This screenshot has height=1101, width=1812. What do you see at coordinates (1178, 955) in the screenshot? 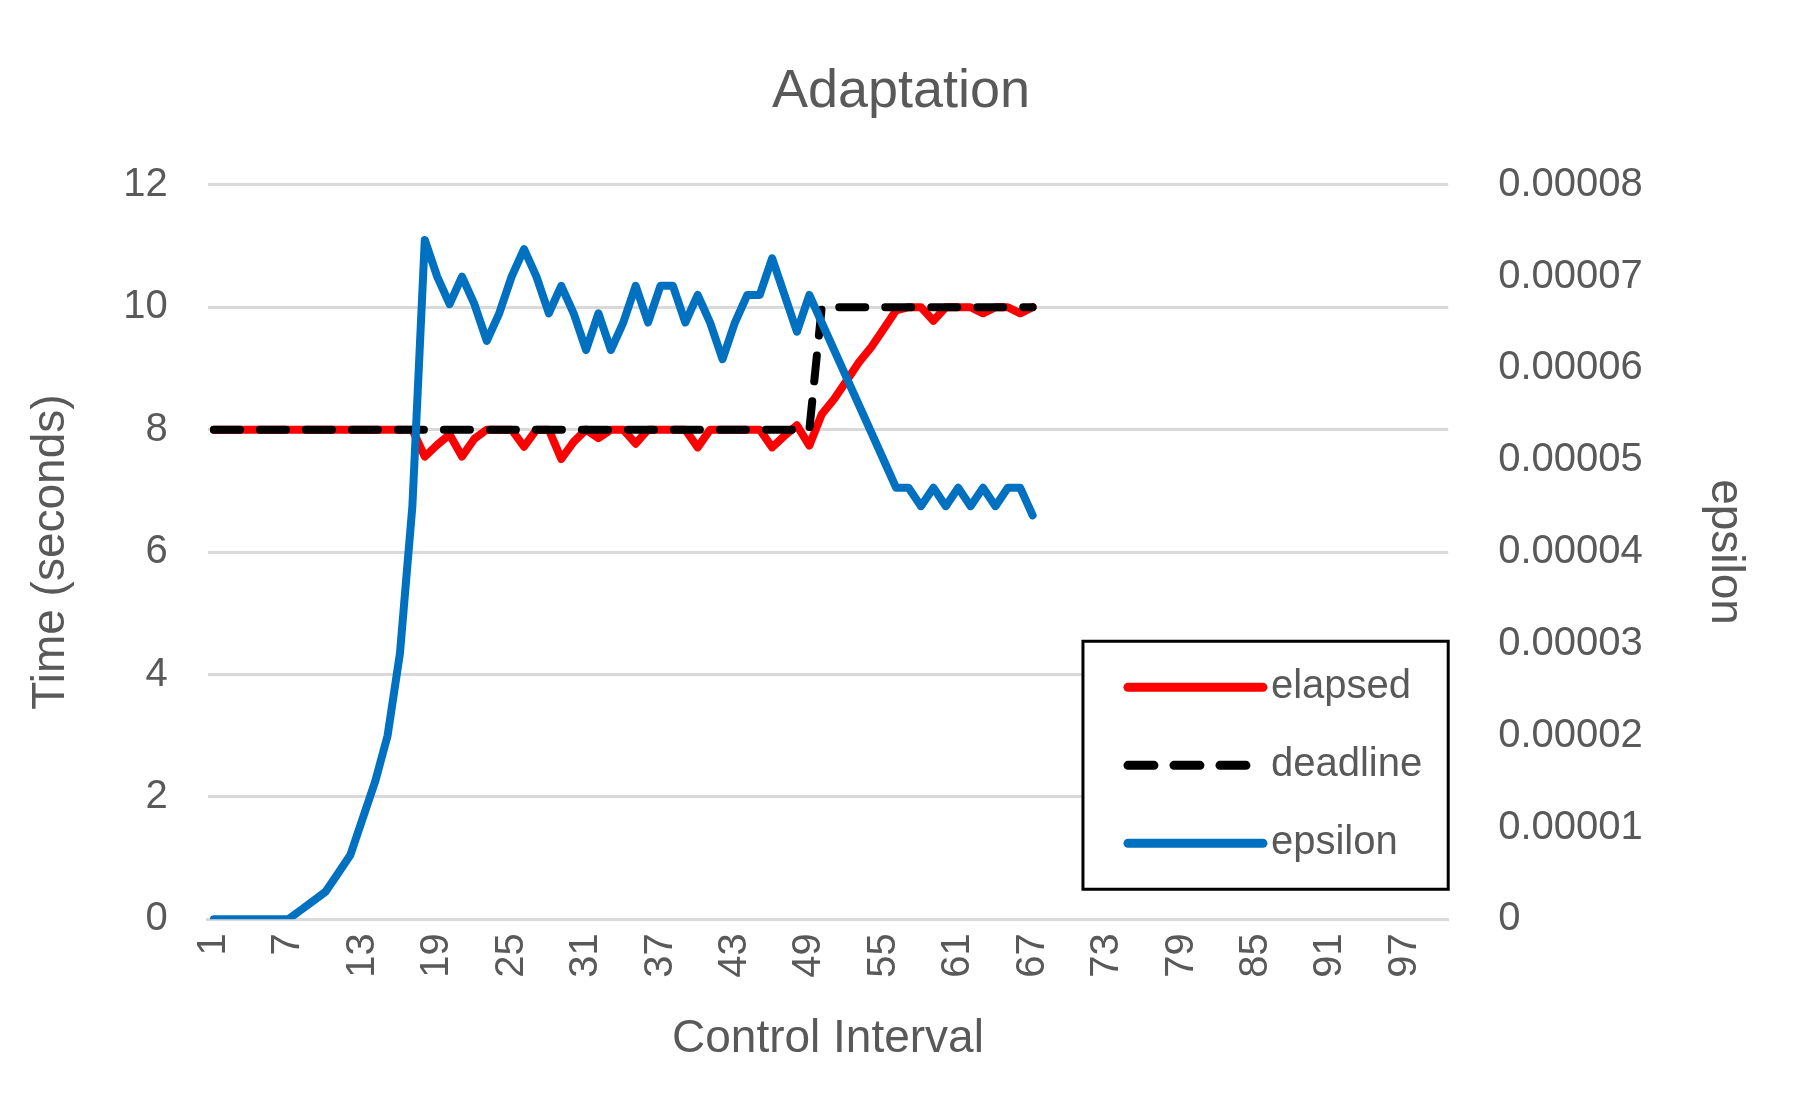
I see `x-tick-label: 79` at bounding box center [1178, 955].